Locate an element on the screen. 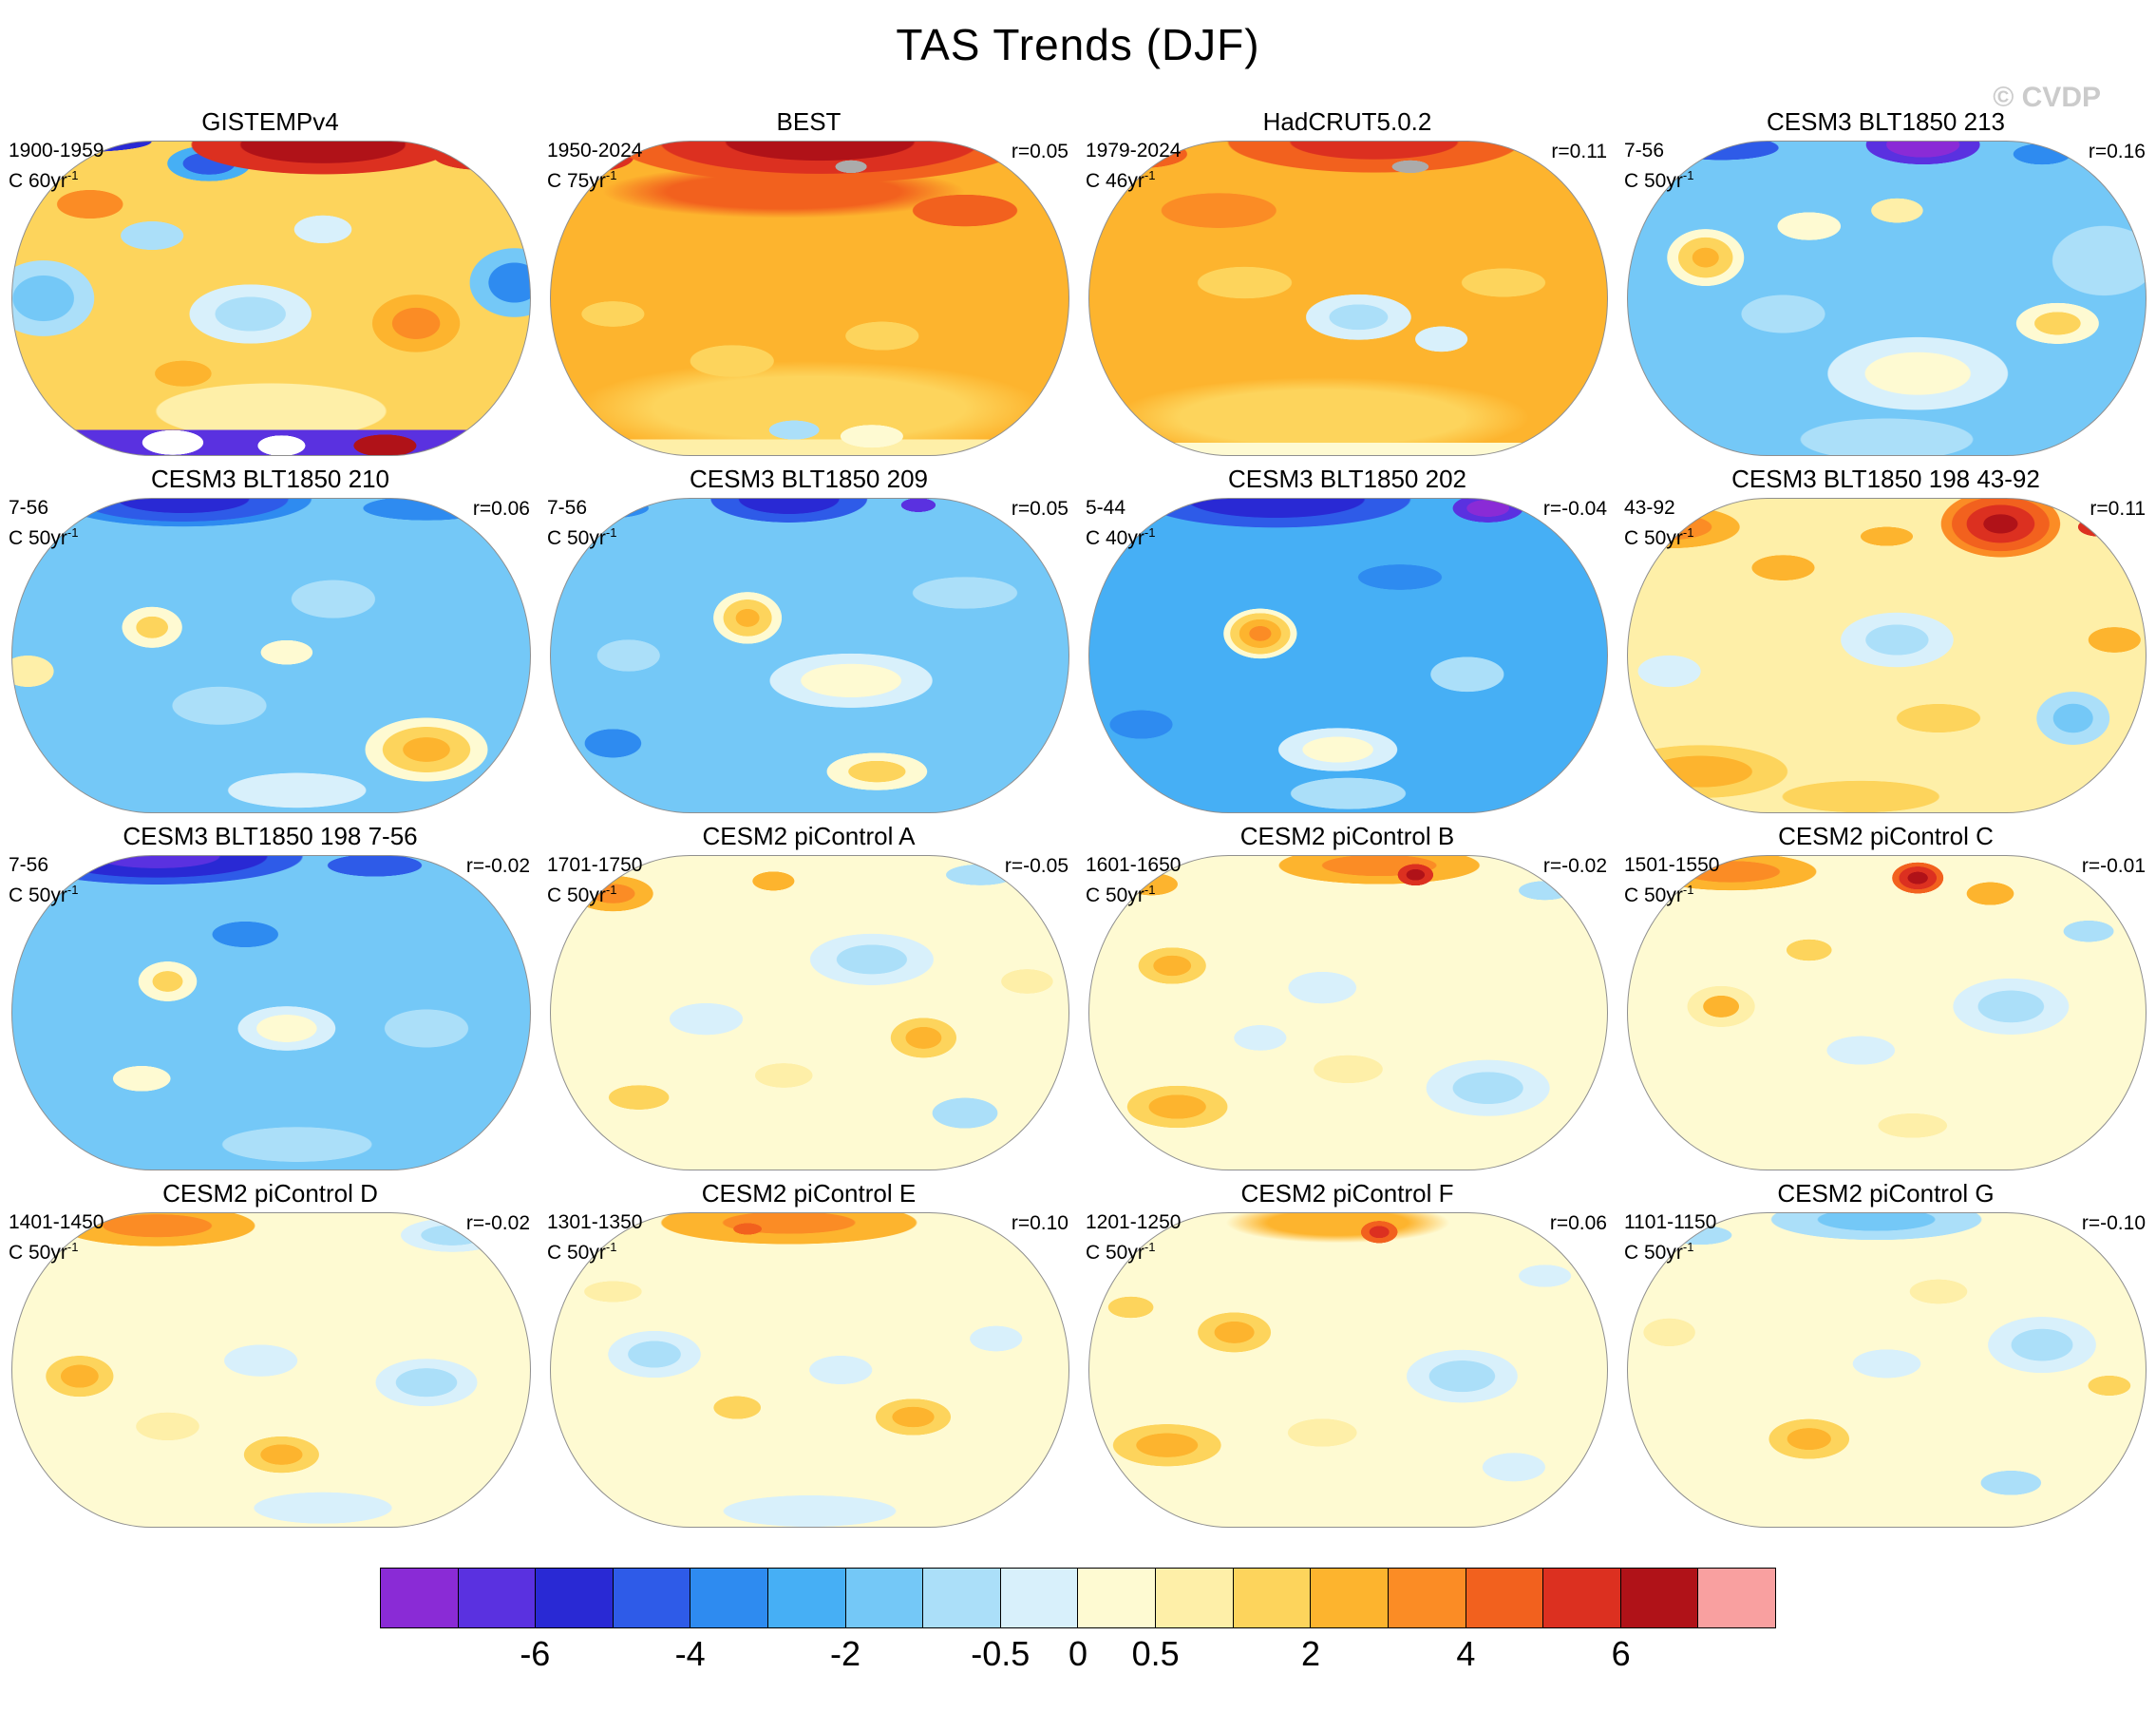 The height and width of the screenshot is (1712, 2156). map-panel-best: BEST 1950-2024 C 75yr-1 r=0.05 is located at coordinates (809, 283).